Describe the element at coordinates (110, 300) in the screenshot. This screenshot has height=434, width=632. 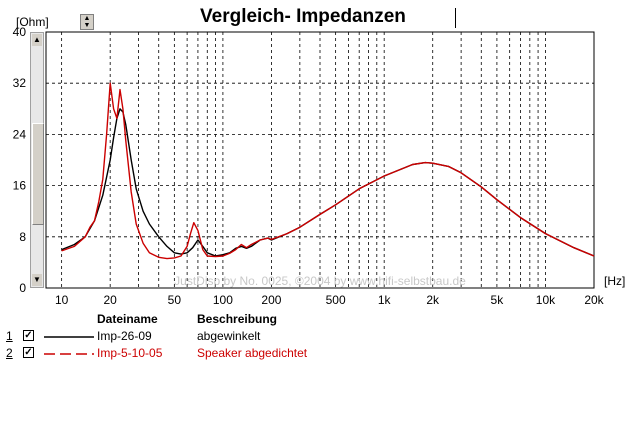
I see `x-tick-label: 20` at that location.